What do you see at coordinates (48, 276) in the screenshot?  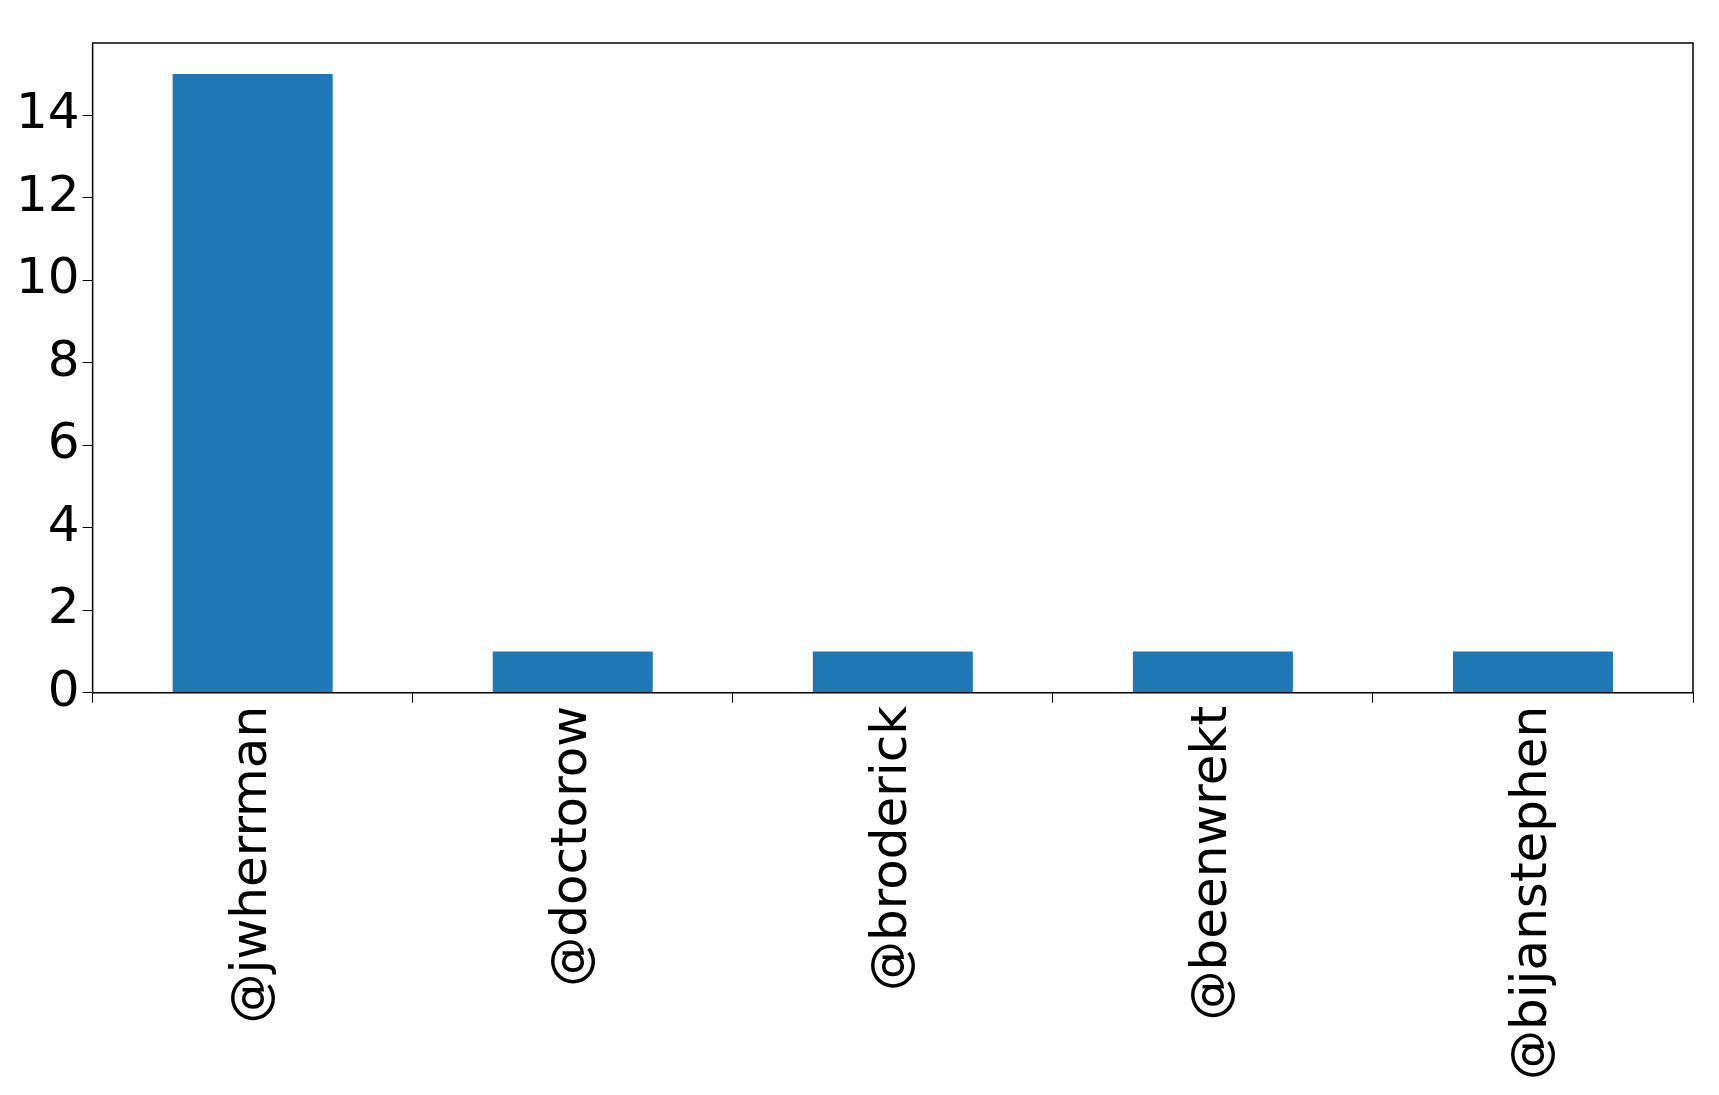 I see `y-tick-label: 10` at bounding box center [48, 276].